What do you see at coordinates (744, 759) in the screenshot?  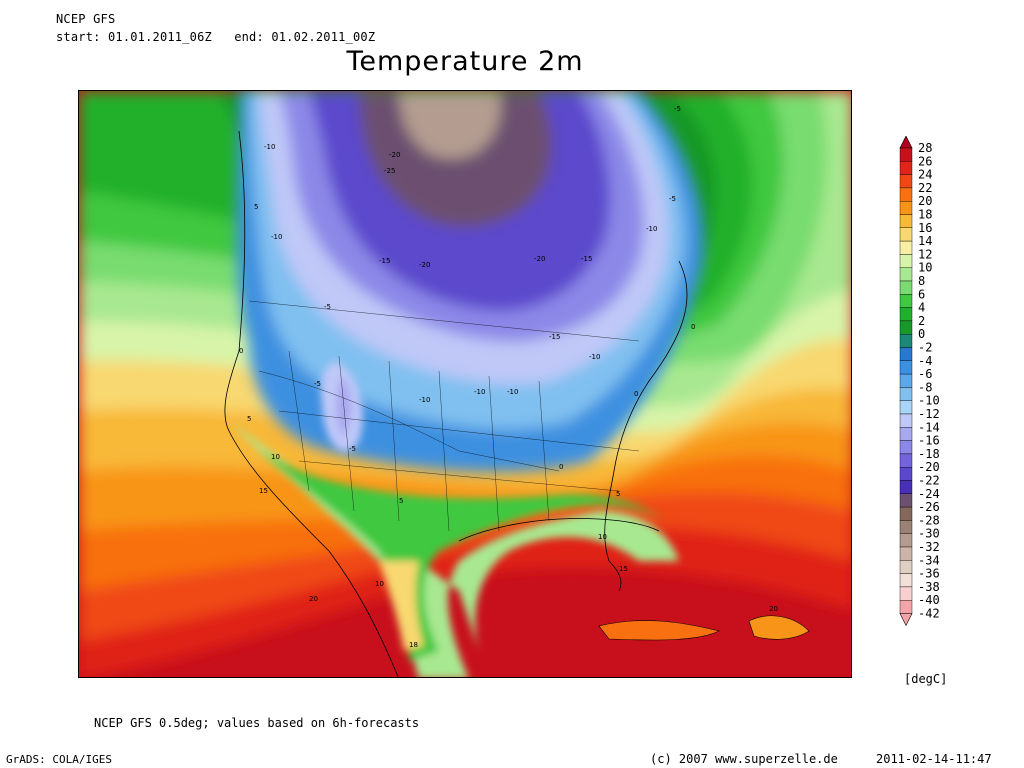 I see `copyright: (c) 2007 www.superzelle.de` at bounding box center [744, 759].